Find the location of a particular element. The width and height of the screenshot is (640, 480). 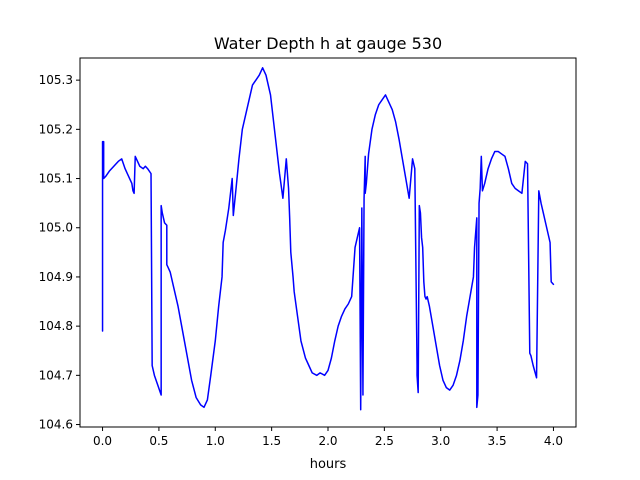

y-tick-label: 104.9 is located at coordinates (56, 277).